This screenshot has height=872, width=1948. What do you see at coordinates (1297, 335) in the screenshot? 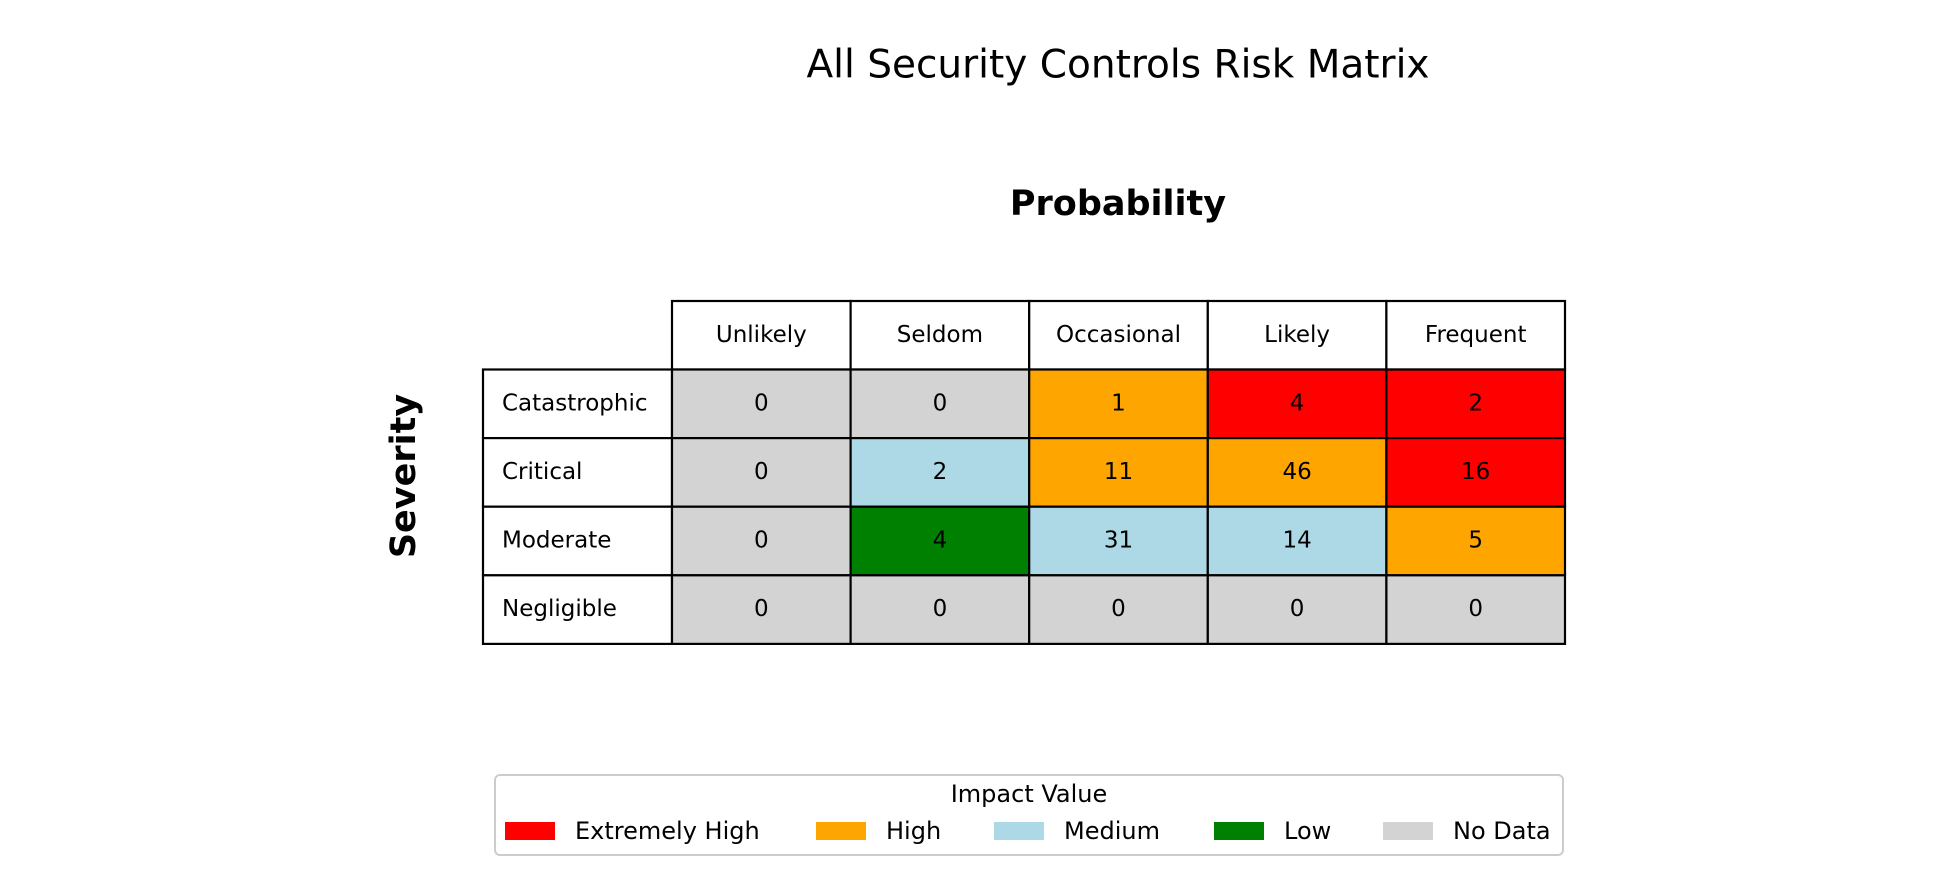
I see `column-header-label: Likely` at bounding box center [1297, 335].